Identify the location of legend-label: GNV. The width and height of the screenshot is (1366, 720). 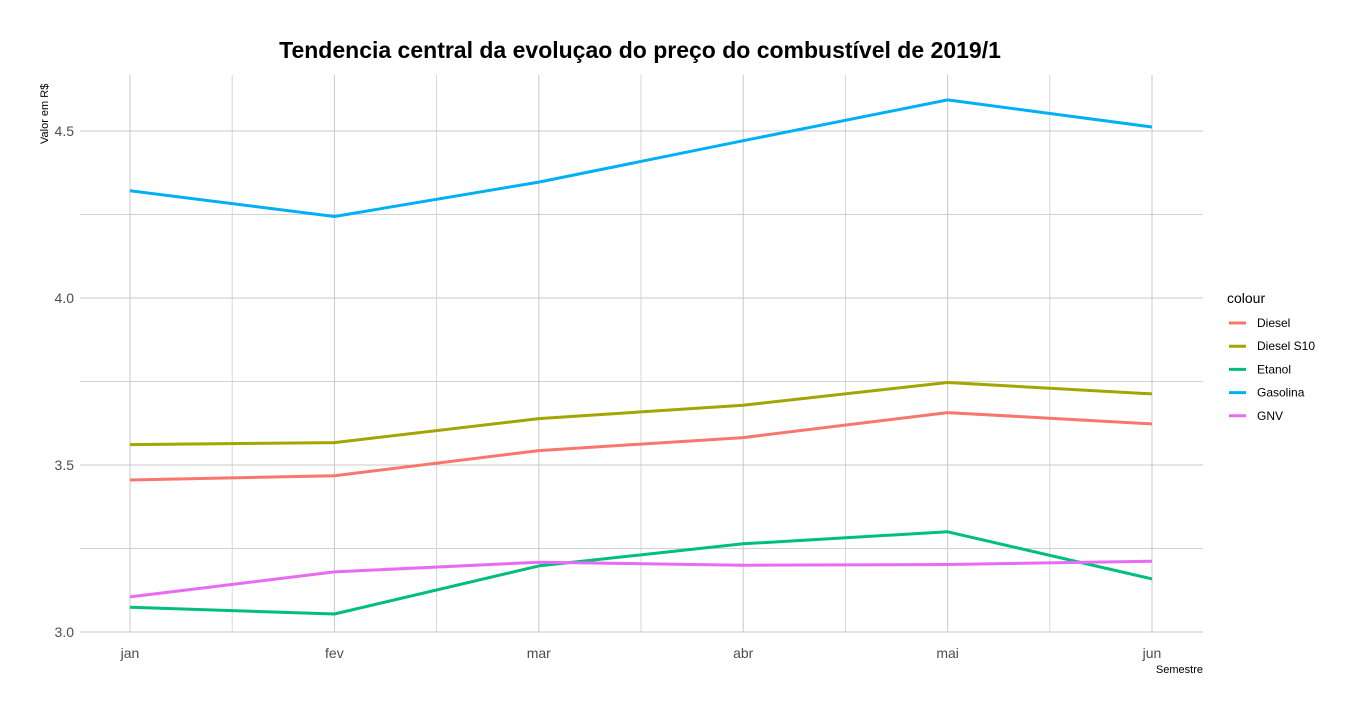
(1270, 416).